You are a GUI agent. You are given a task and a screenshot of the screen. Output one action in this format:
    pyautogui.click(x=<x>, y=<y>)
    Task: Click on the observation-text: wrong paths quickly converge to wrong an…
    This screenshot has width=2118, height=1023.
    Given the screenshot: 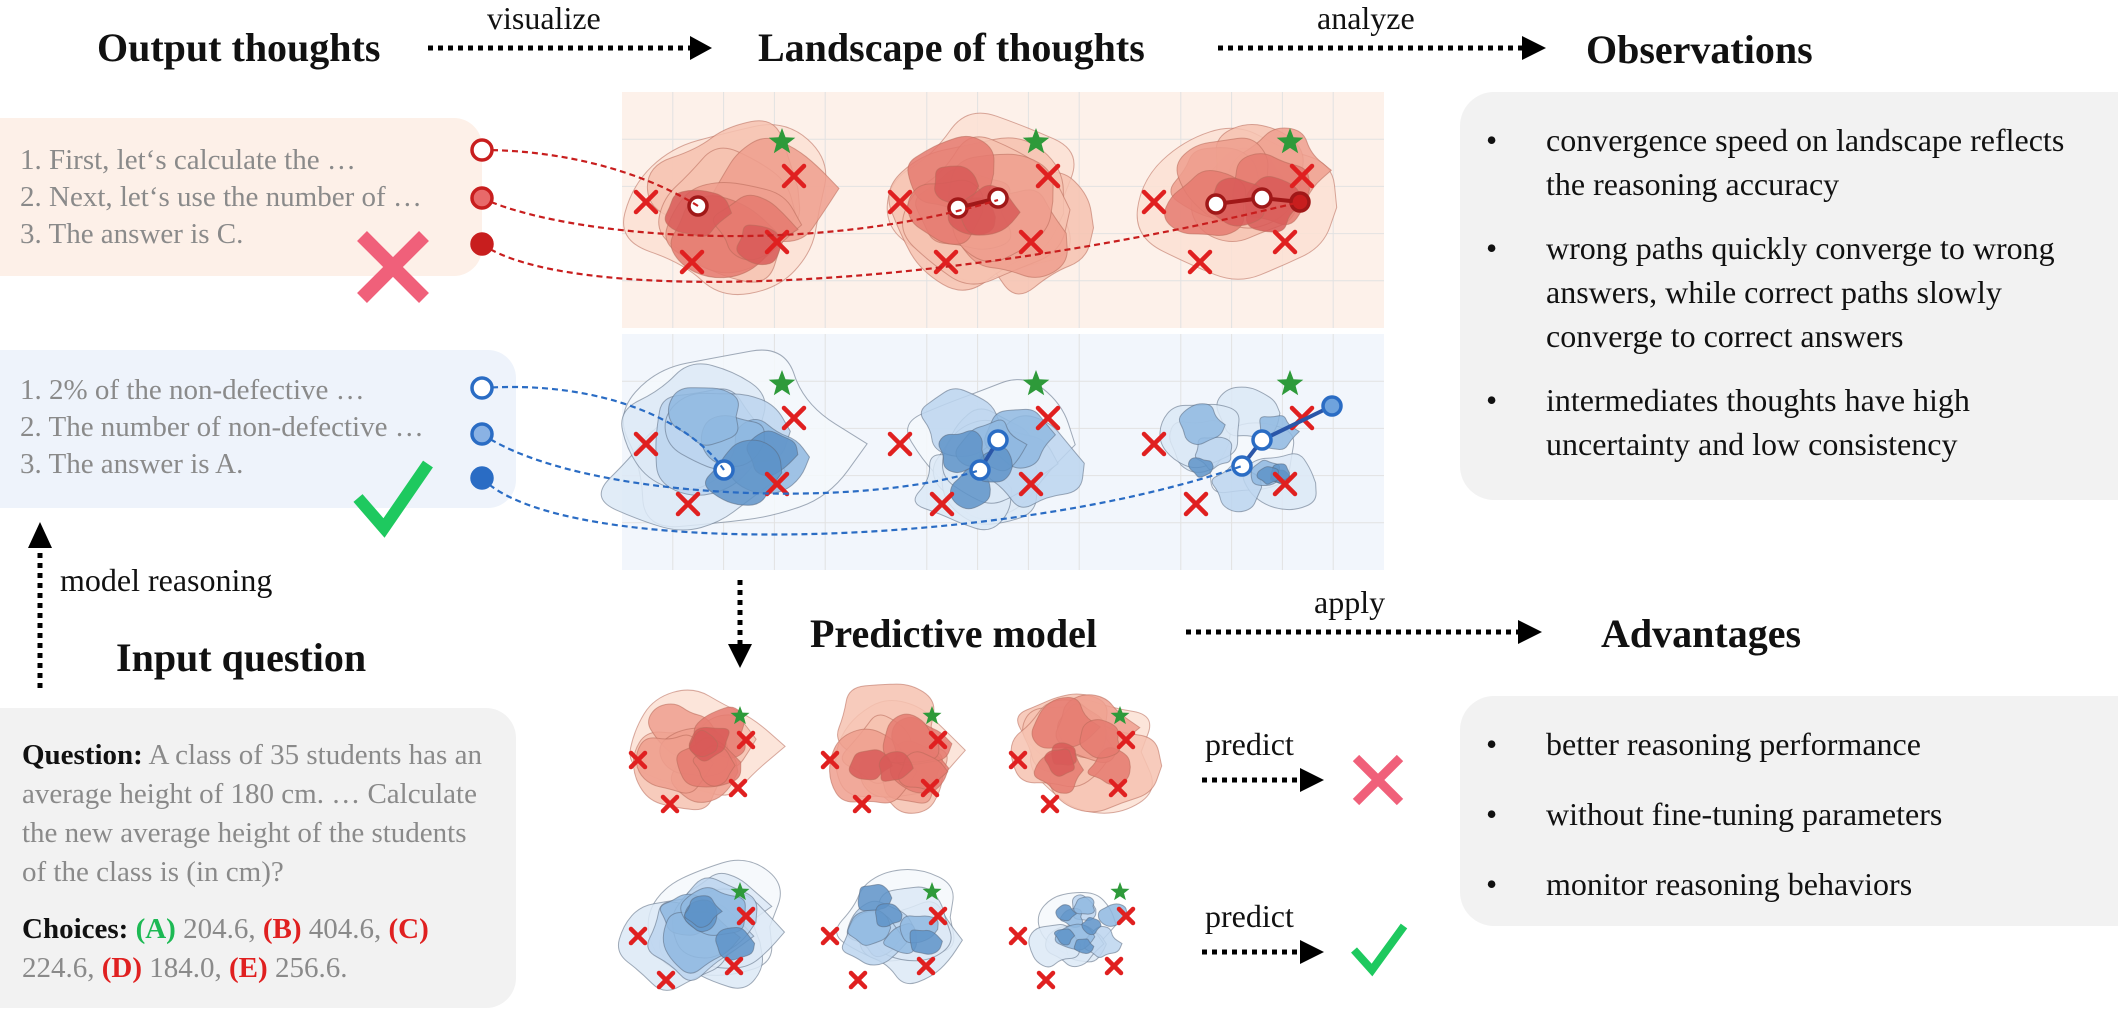 What is the action you would take?
    pyautogui.click(x=1800, y=292)
    